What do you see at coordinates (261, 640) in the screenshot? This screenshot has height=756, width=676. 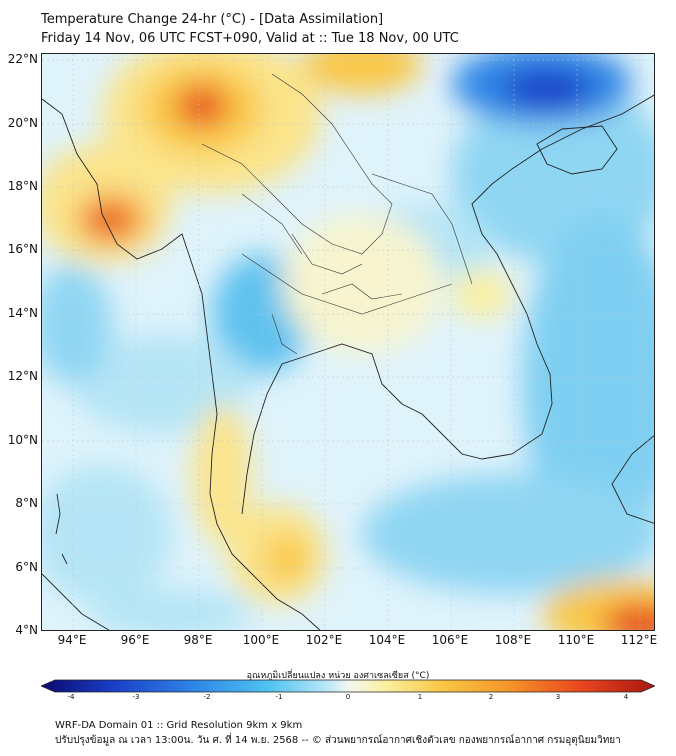 I see `lon-label: 100°E` at bounding box center [261, 640].